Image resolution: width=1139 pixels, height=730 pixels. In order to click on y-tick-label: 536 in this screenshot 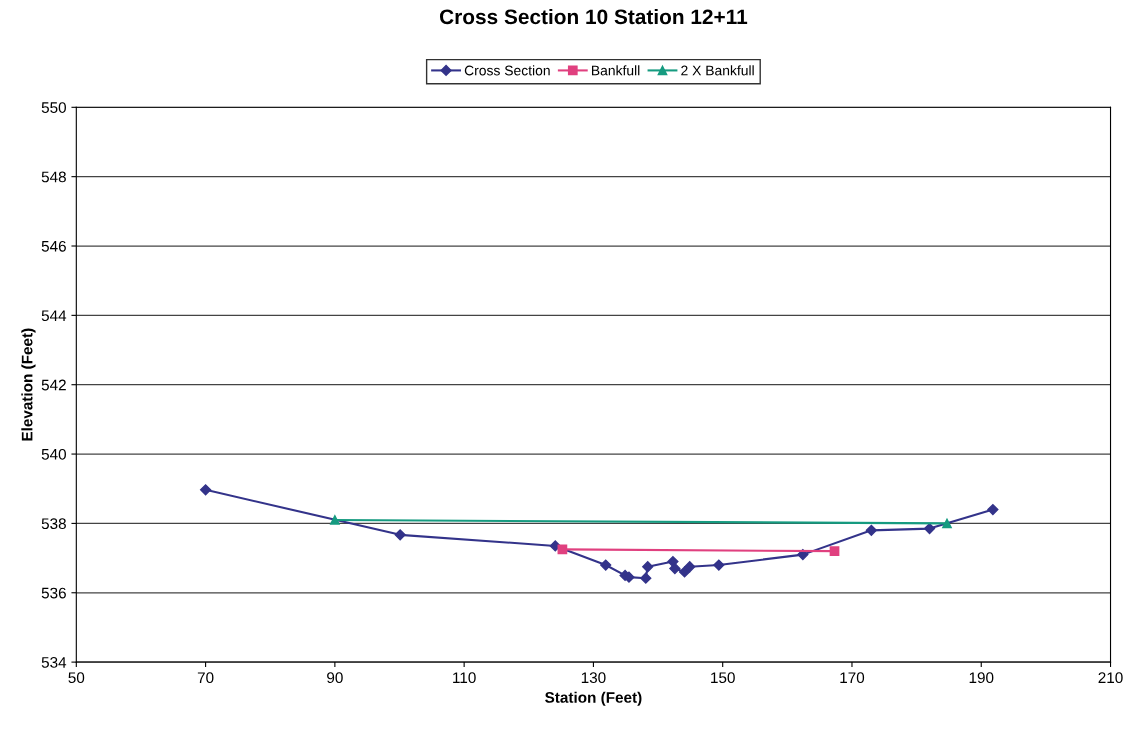, I will do `click(53, 593)`.